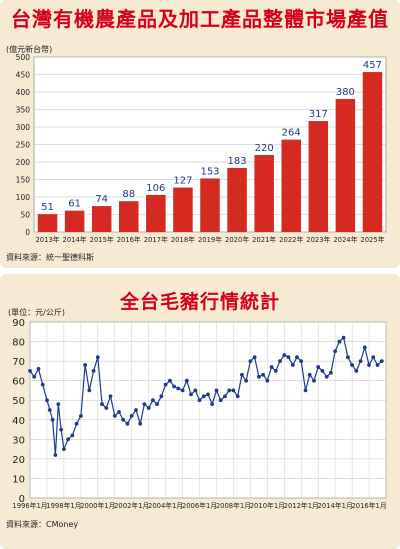 The image size is (400, 549). What do you see at coordinates (345, 92) in the screenshot?
I see `bar-value-label: 380` at bounding box center [345, 92].